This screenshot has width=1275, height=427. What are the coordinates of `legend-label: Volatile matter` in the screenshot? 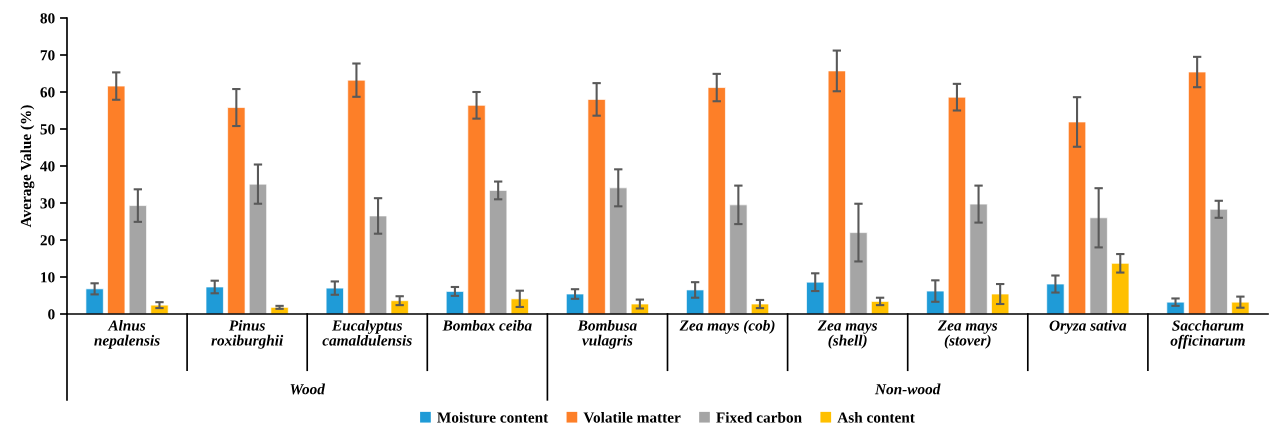 It's located at (632, 417).